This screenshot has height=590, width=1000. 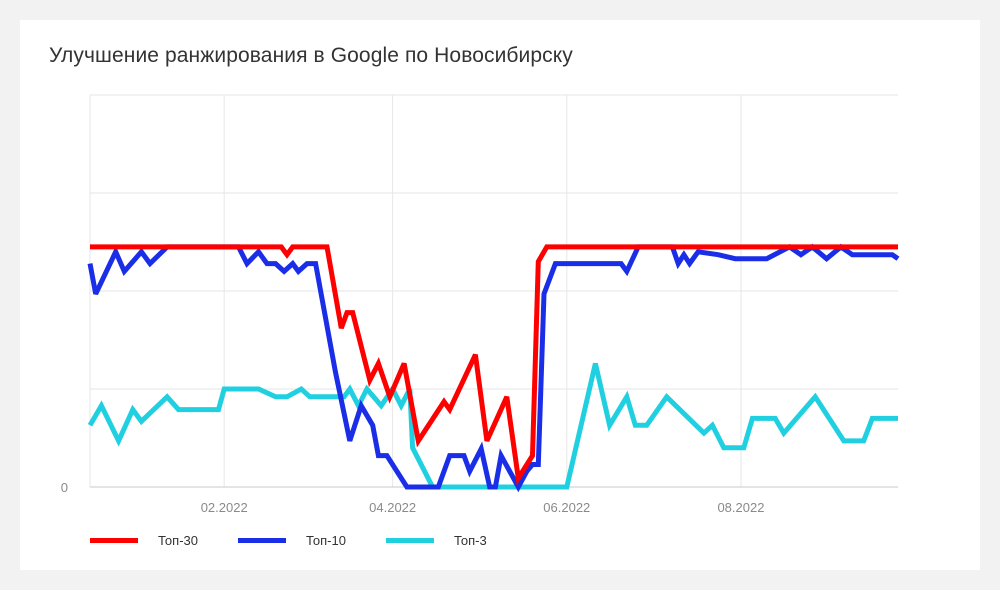 I want to click on legend-item-top10: Топ-10, so click(x=291, y=540).